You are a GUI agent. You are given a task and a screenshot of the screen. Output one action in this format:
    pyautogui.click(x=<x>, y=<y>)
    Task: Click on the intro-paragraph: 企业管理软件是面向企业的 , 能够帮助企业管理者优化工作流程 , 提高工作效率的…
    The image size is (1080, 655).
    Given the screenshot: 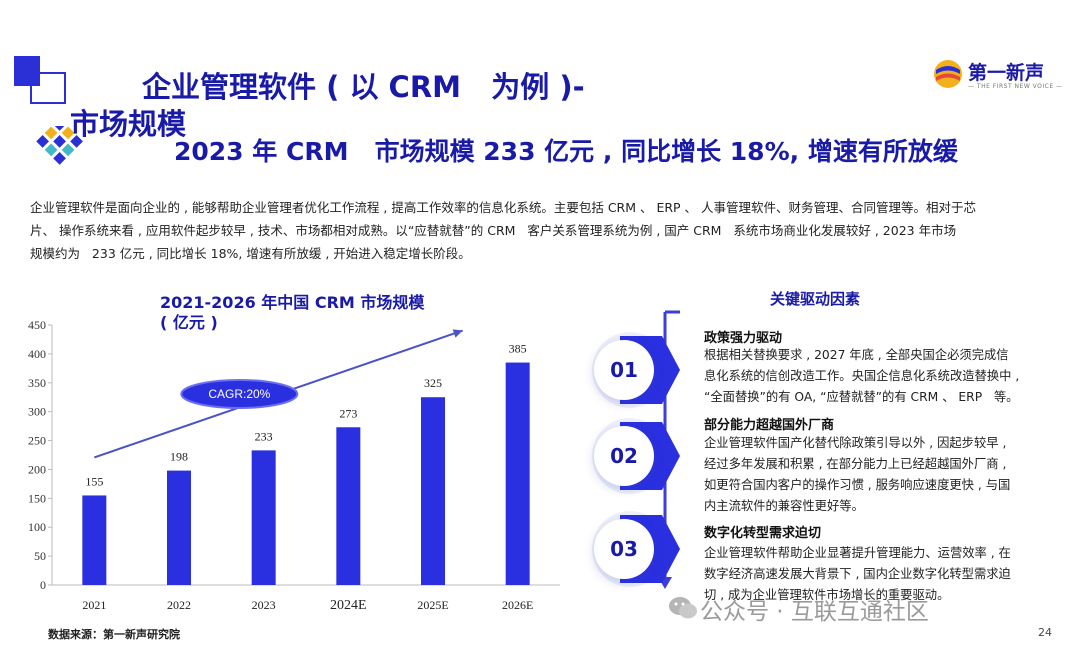 What is the action you would take?
    pyautogui.click(x=503, y=230)
    